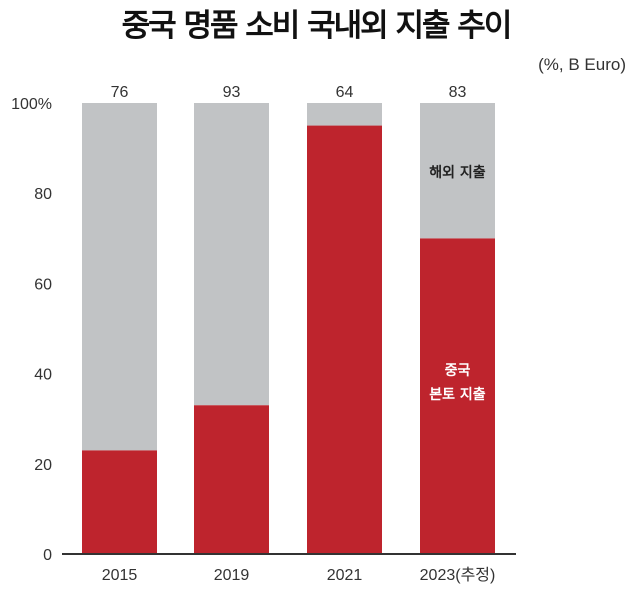  Describe the element at coordinates (458, 371) in the screenshot. I see `series-label-domestic: 중국` at that location.